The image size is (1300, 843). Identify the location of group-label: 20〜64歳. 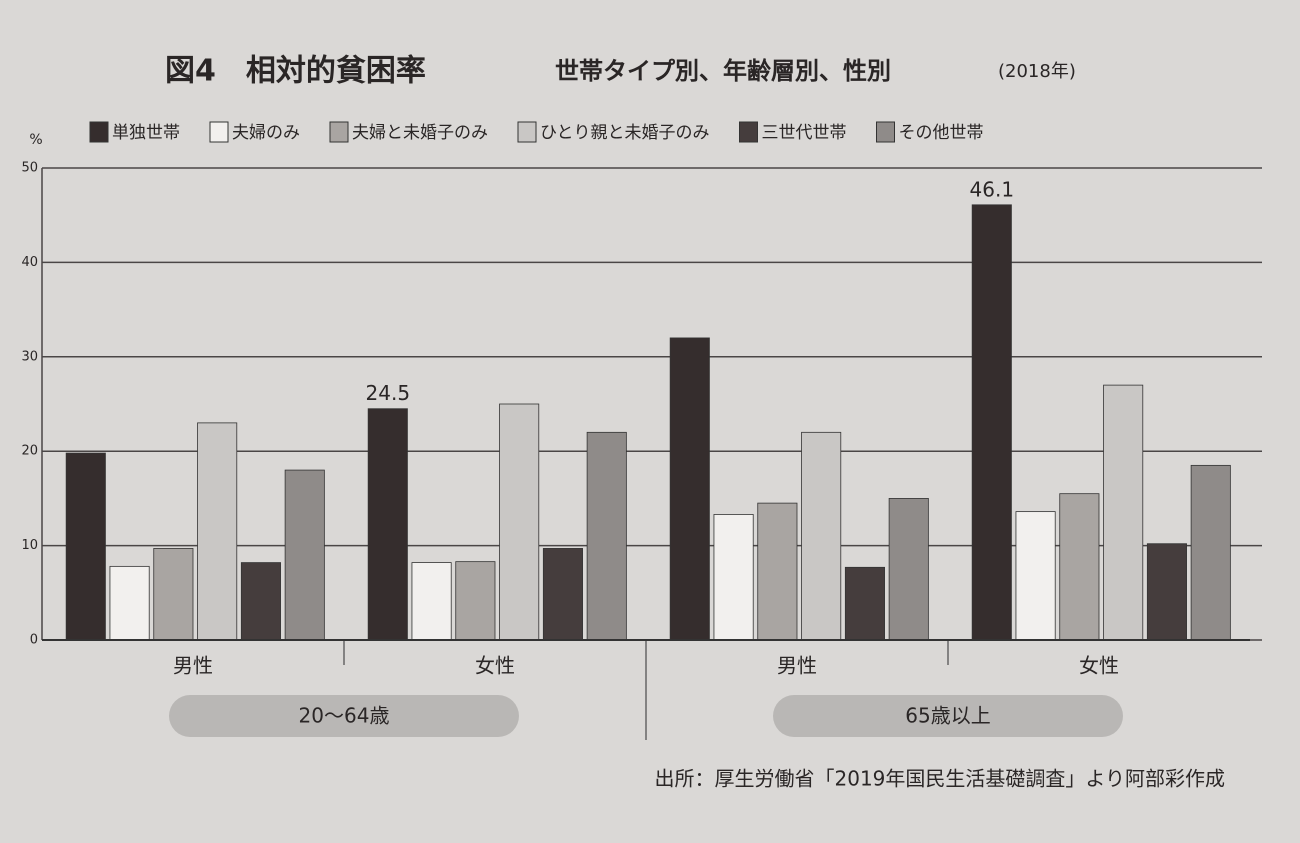
(344, 716).